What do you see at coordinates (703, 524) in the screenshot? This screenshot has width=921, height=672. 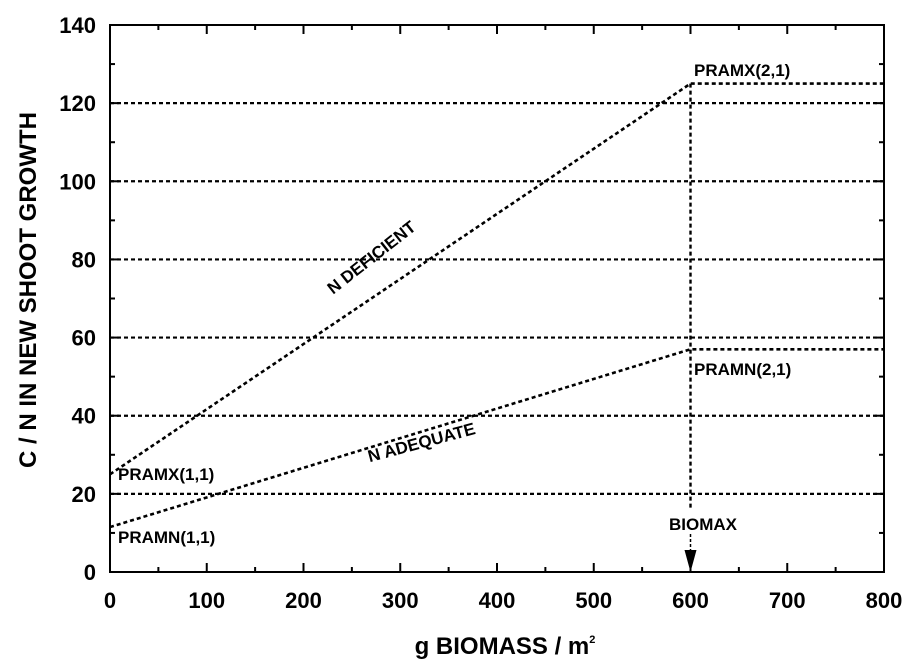 I see `biomax-label: BIOMAX` at bounding box center [703, 524].